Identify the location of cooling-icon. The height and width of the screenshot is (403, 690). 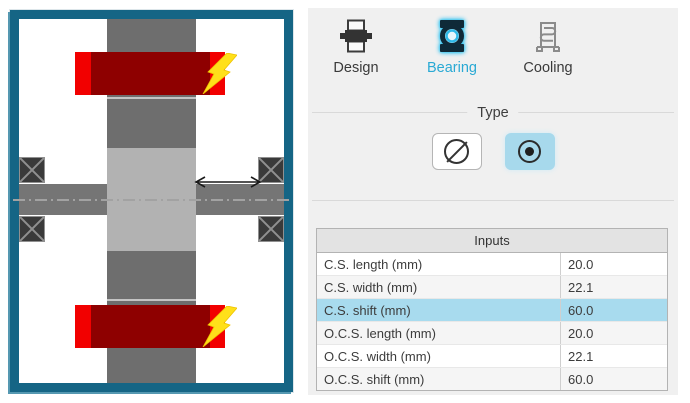
(548, 36).